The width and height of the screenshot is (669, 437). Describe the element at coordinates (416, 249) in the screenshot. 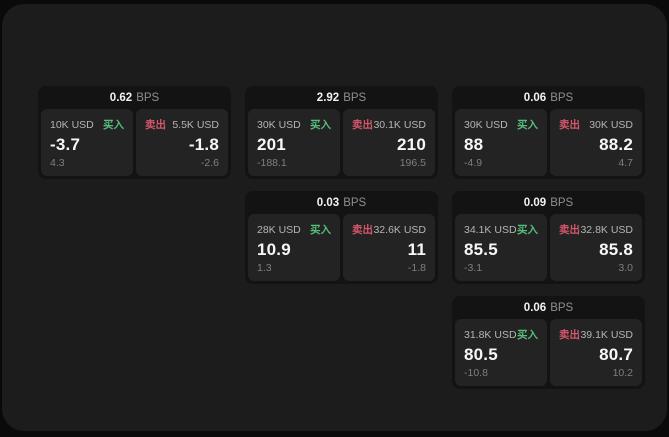

I see `sell-price: 11` at that location.